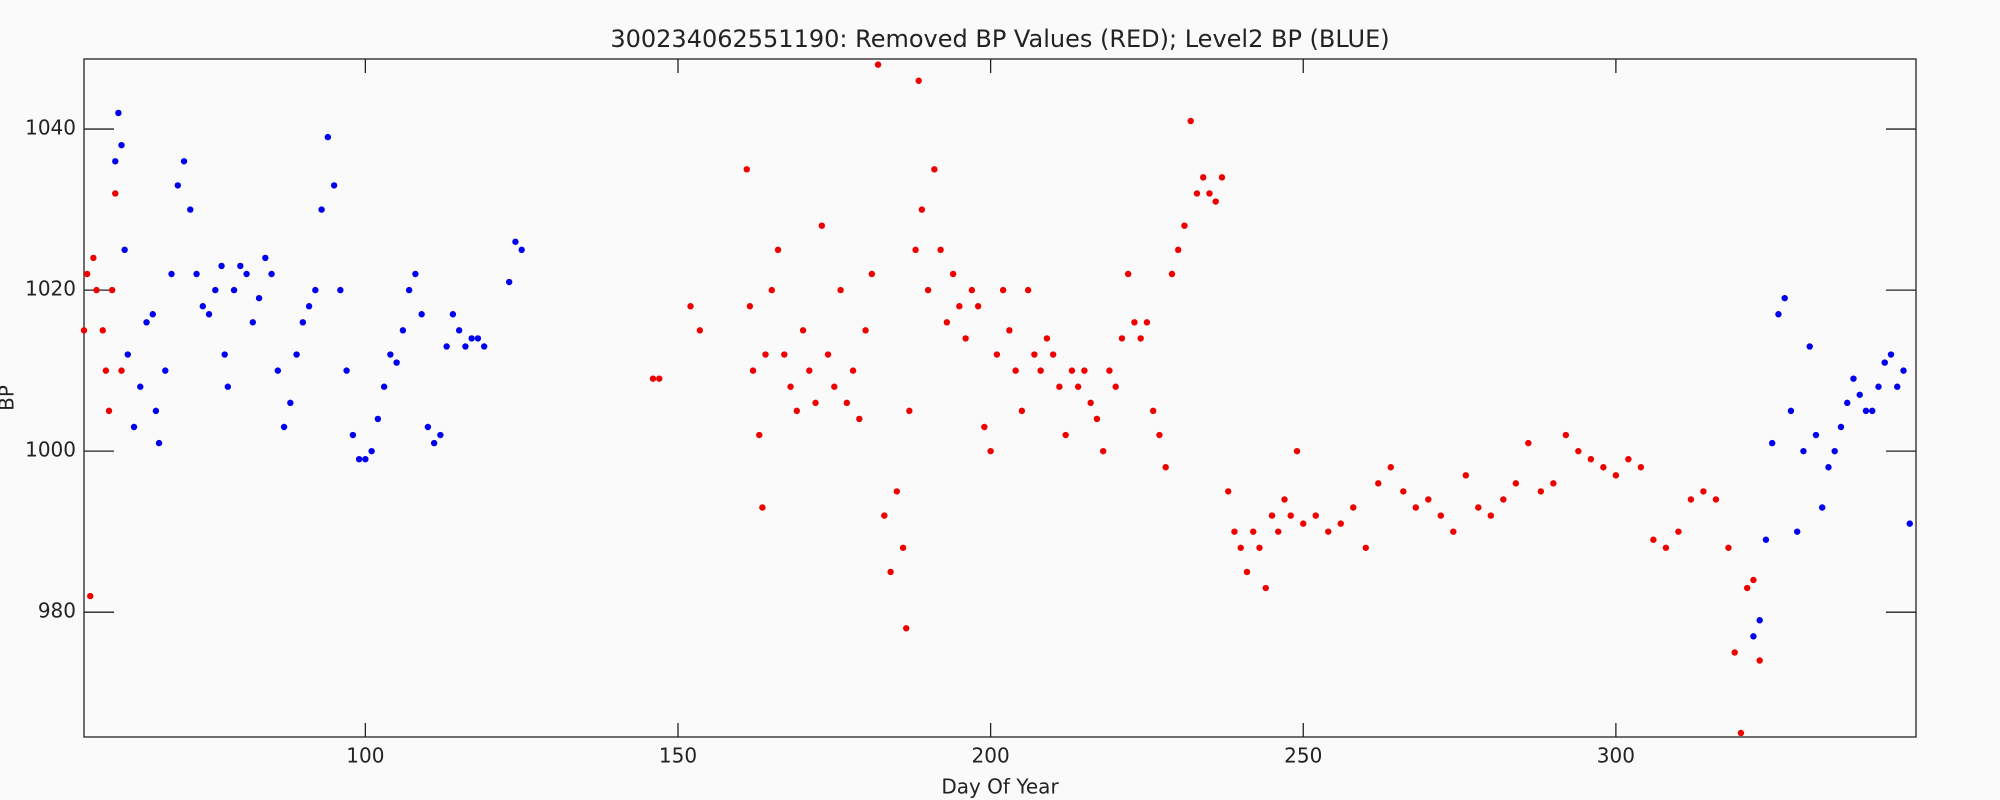  What do you see at coordinates (1616, 756) in the screenshot?
I see `x-tick-label: 300` at bounding box center [1616, 756].